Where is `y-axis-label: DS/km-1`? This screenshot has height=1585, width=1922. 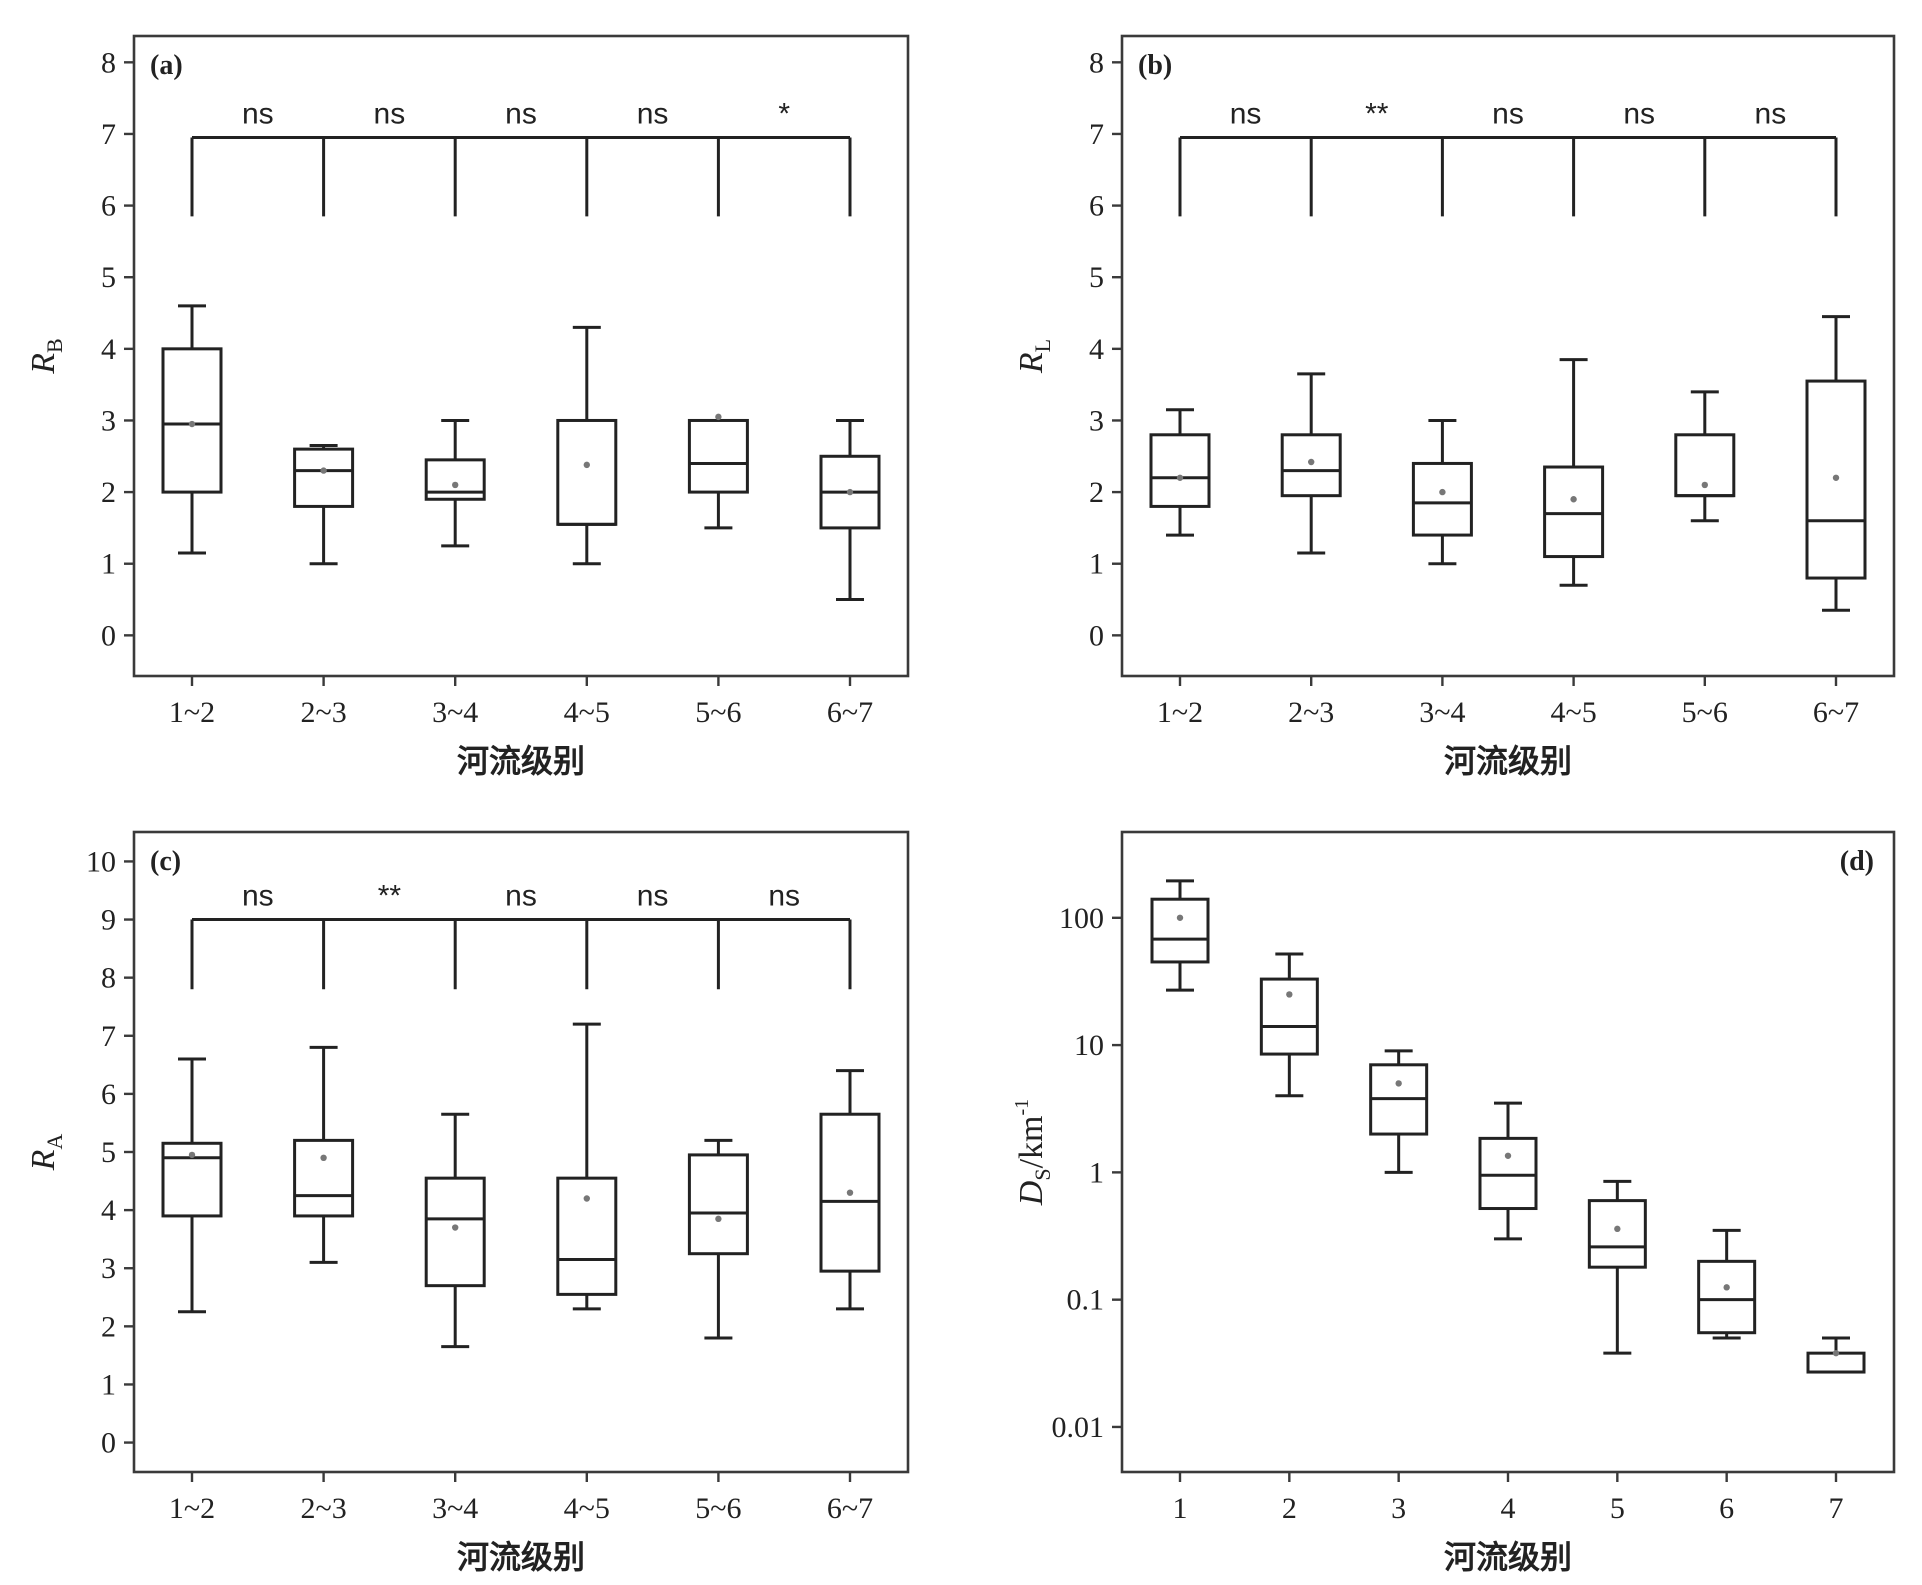
y-axis-label: DS/km-1 is located at coordinates (1033, 1152).